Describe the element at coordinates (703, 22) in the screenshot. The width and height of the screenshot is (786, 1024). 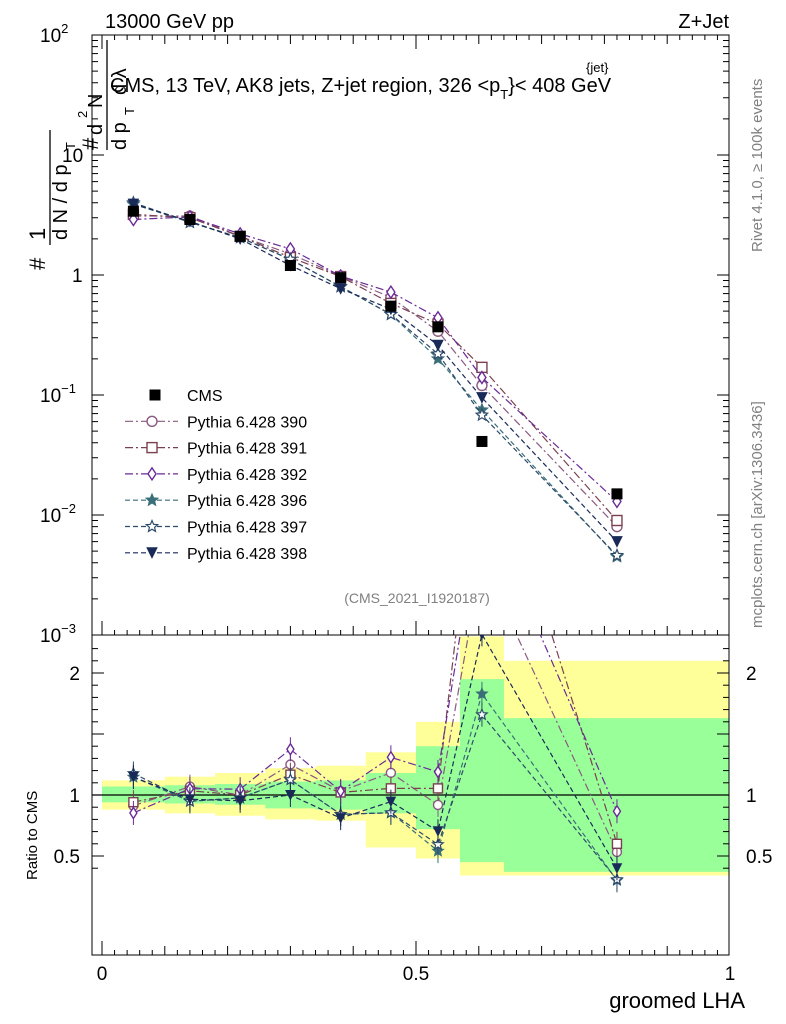
I see `process-label: Z+Jet` at that location.